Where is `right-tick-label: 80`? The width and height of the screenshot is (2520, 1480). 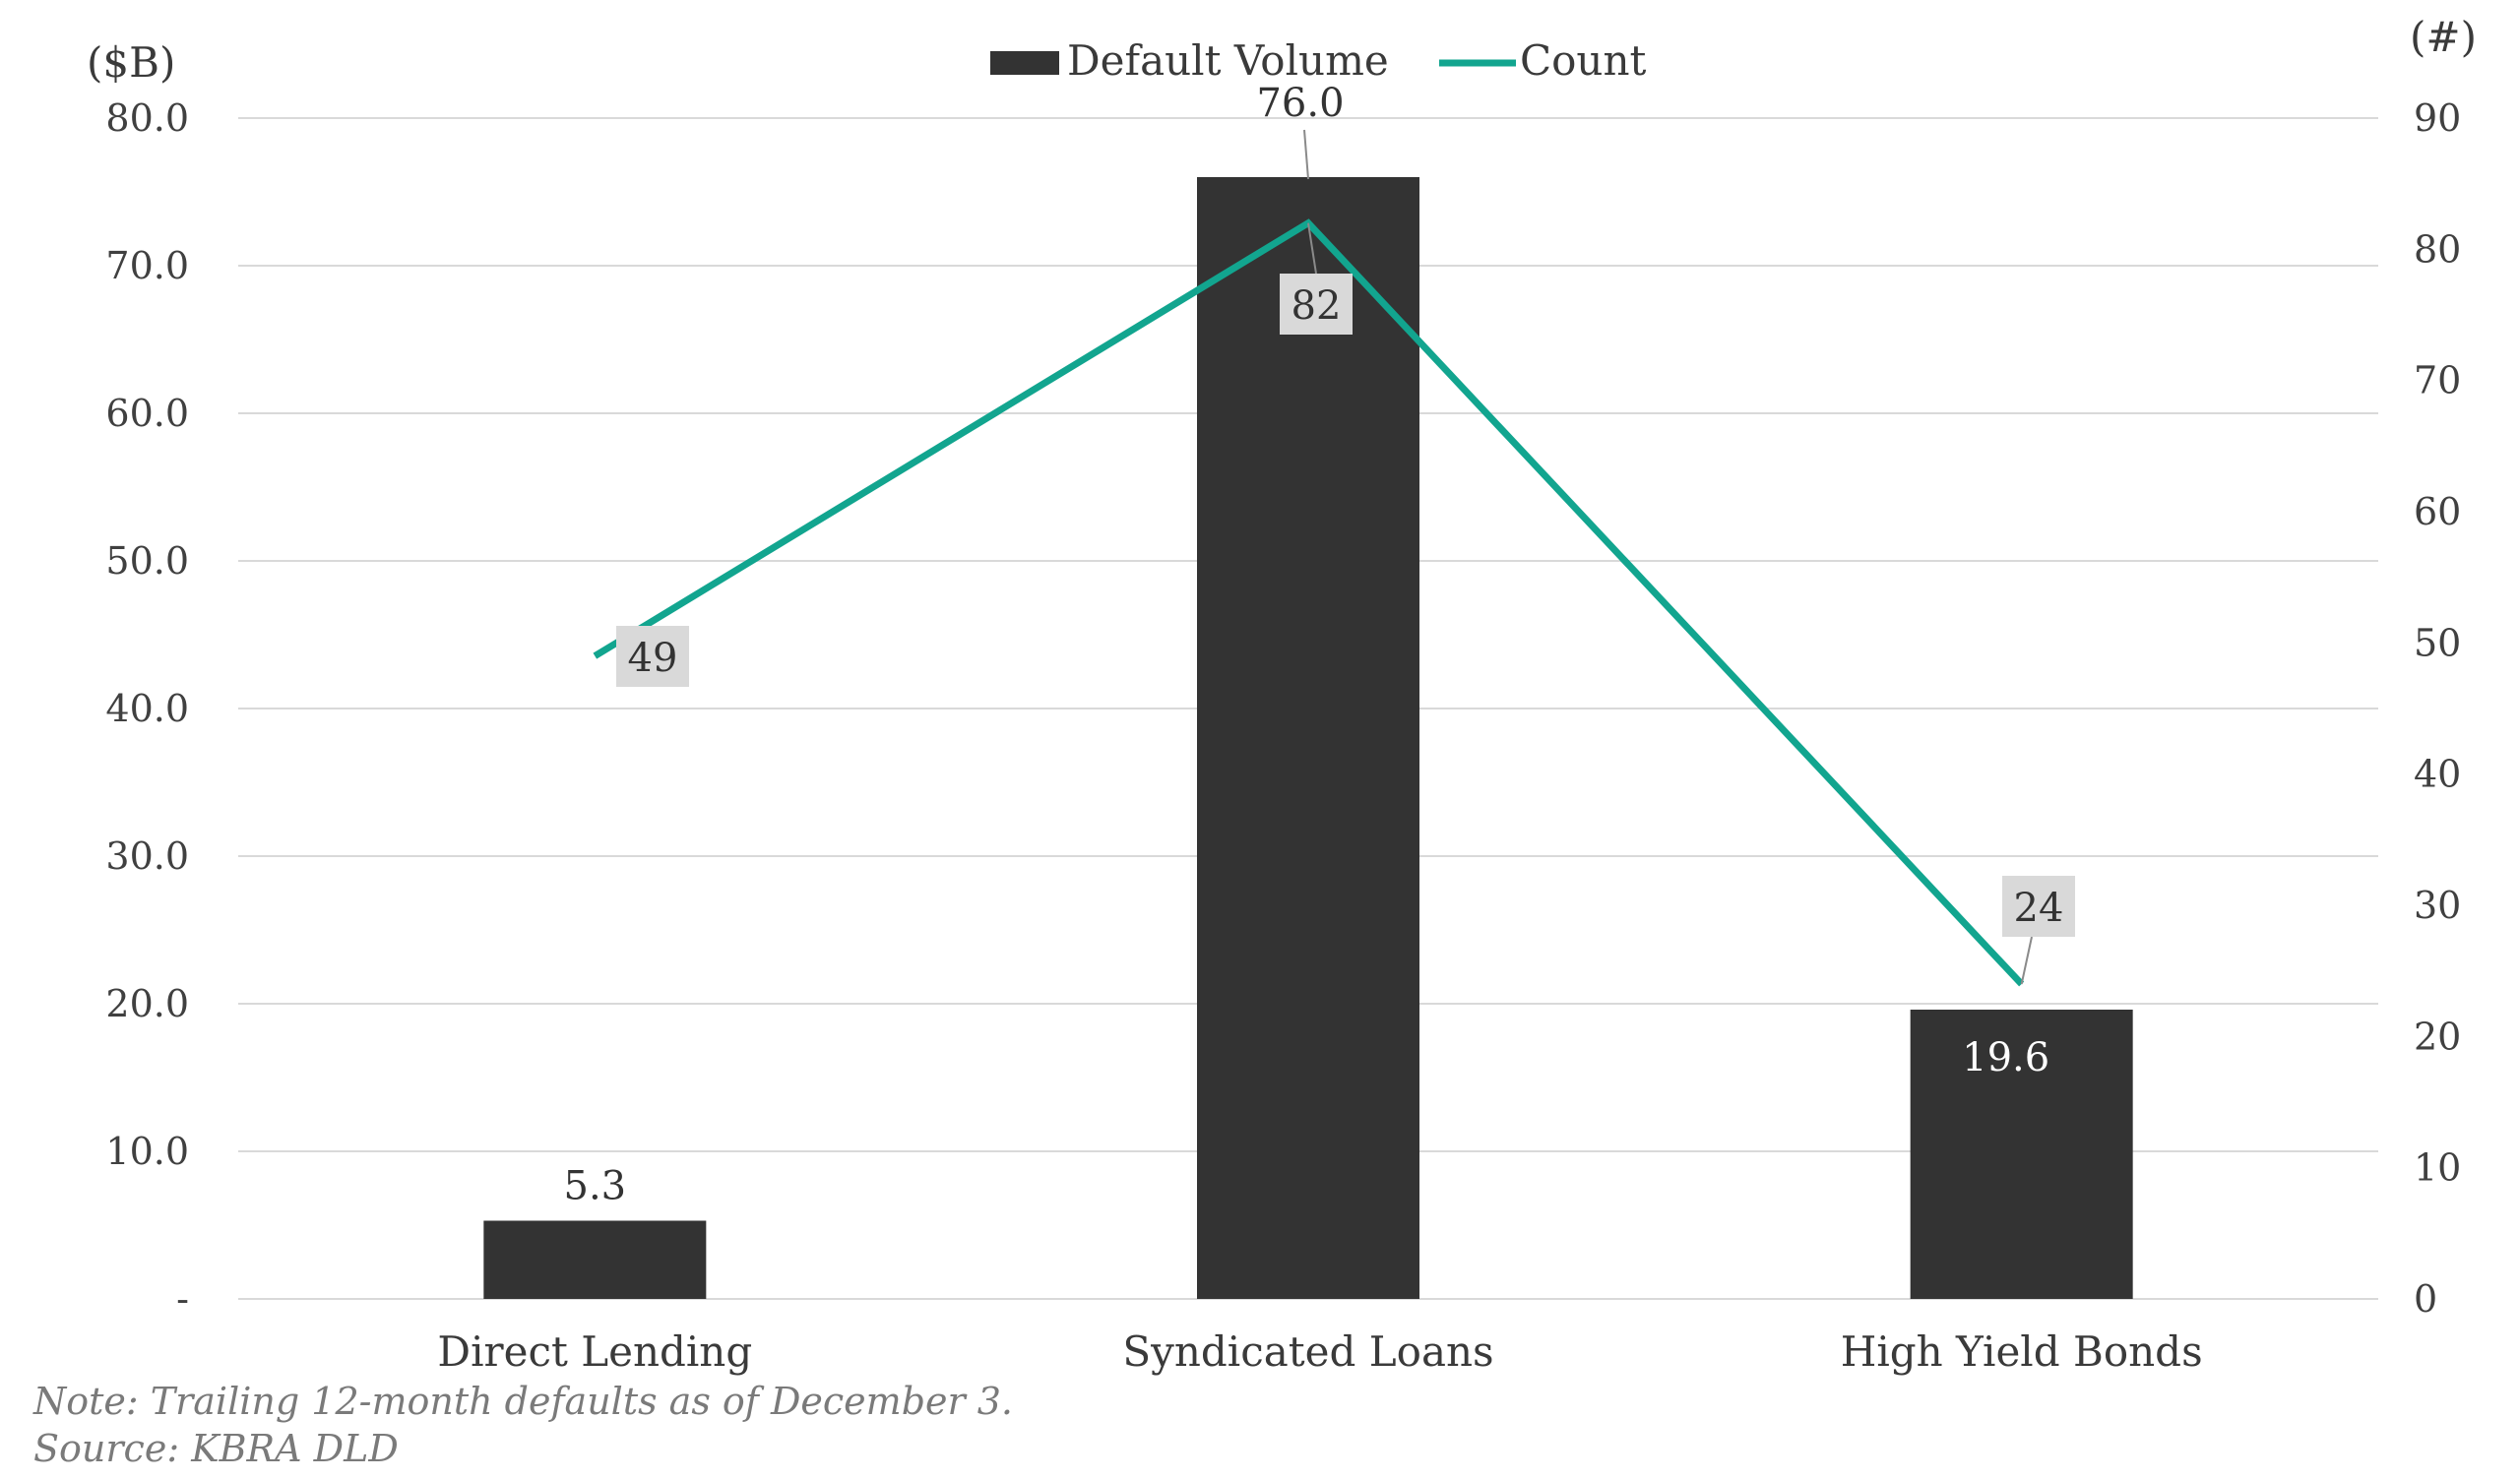 right-tick-label: 80 is located at coordinates (2437, 249).